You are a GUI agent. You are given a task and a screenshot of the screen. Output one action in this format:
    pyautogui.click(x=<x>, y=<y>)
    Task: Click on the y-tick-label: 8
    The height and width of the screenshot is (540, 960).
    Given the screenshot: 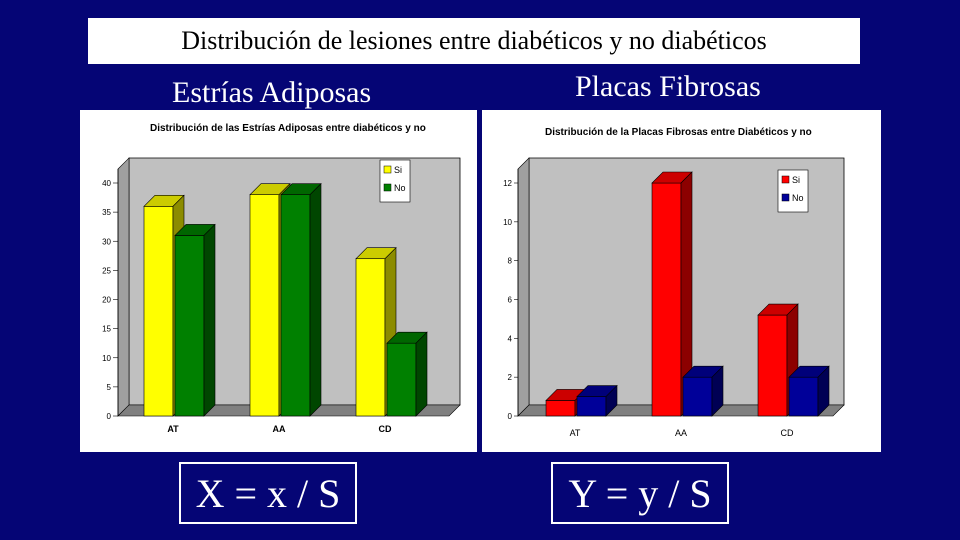 What is the action you would take?
    pyautogui.click(x=510, y=261)
    